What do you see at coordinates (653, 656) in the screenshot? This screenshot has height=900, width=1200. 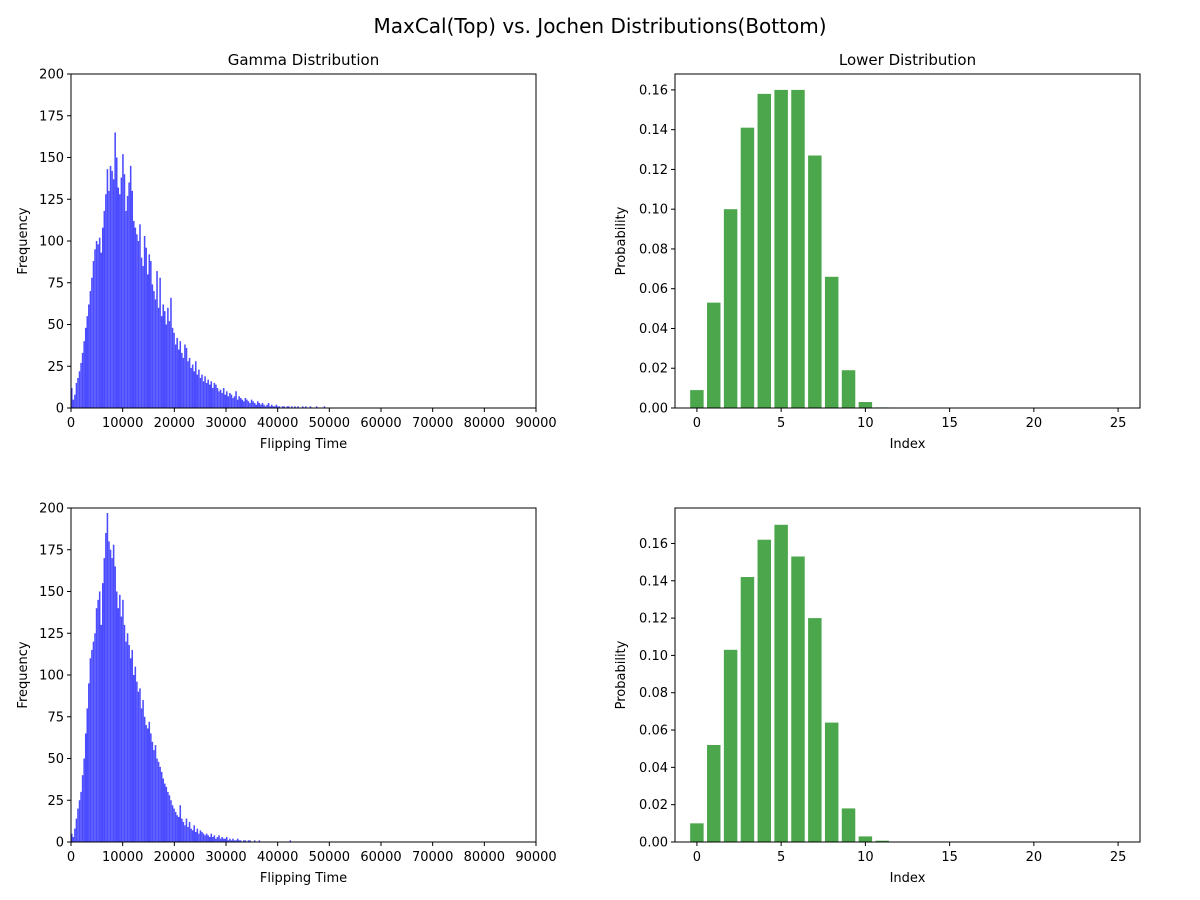 I see `y-tick-label: 0.10` at bounding box center [653, 656].